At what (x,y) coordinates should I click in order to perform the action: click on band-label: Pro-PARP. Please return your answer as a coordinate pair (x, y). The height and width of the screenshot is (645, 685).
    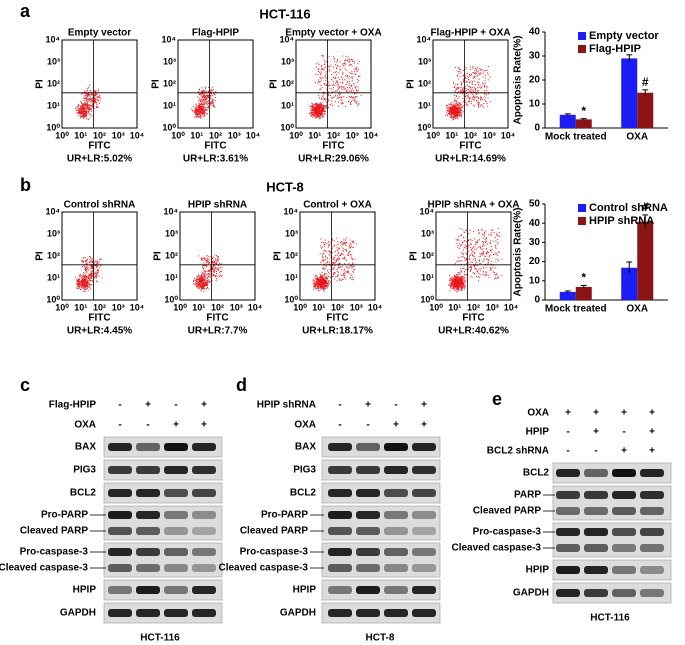
    Looking at the image, I should click on (284, 515).